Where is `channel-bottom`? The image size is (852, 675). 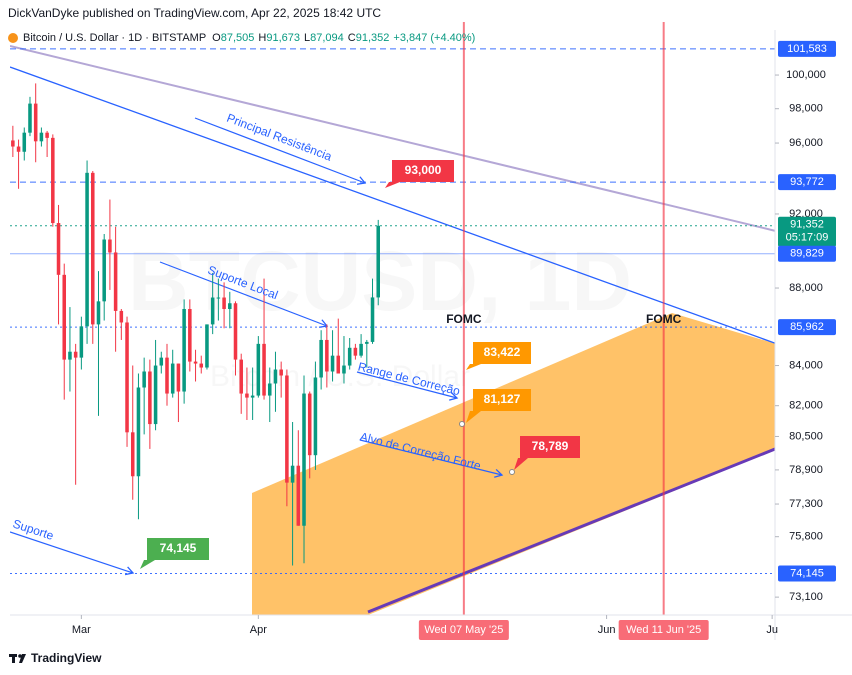
channel-bottom is located at coordinates (571, 530).